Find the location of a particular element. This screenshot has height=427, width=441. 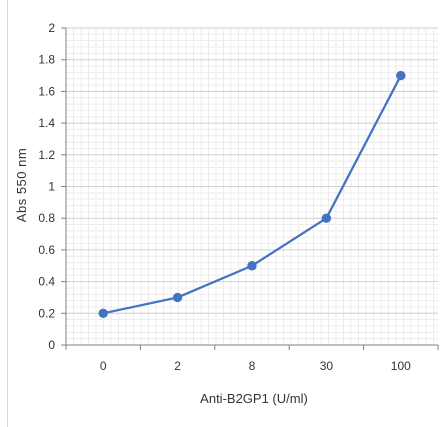

y-tick-label: 1 is located at coordinates (51, 187).